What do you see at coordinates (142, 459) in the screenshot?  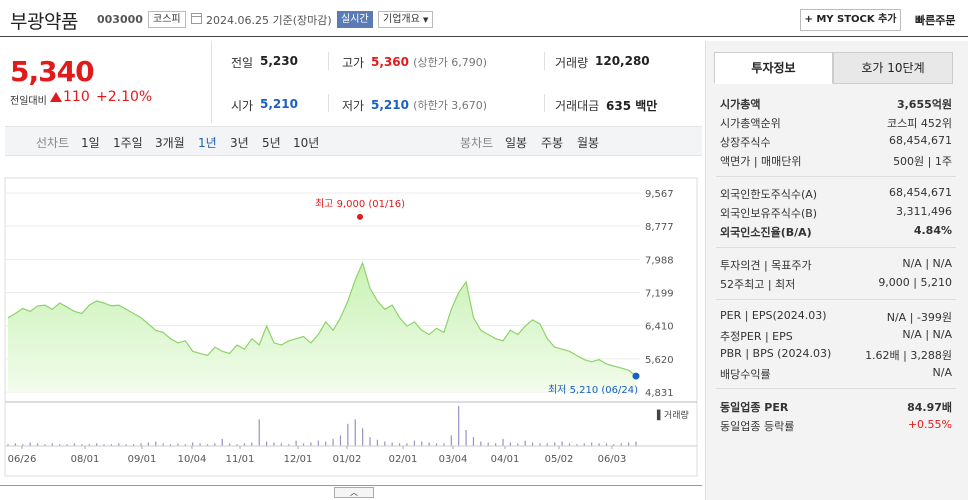 I see `x-tick-label: 09/01` at bounding box center [142, 459].